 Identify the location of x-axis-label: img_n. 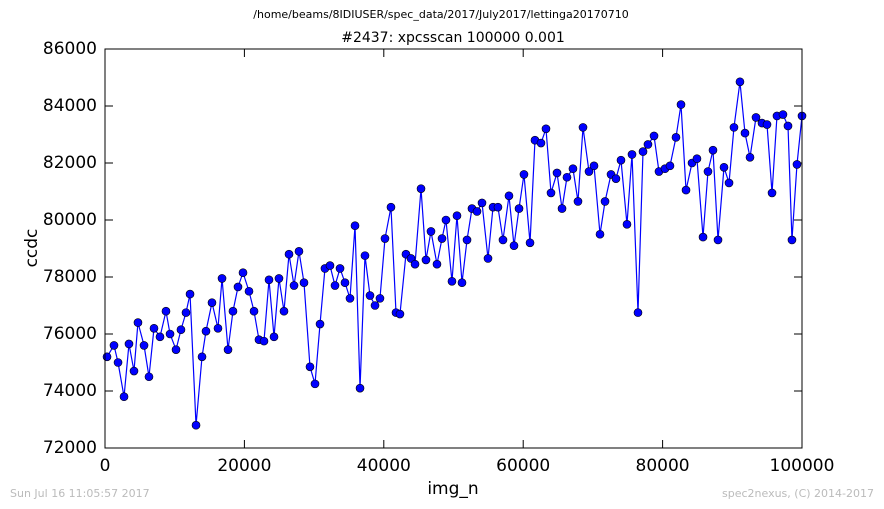
(452, 489).